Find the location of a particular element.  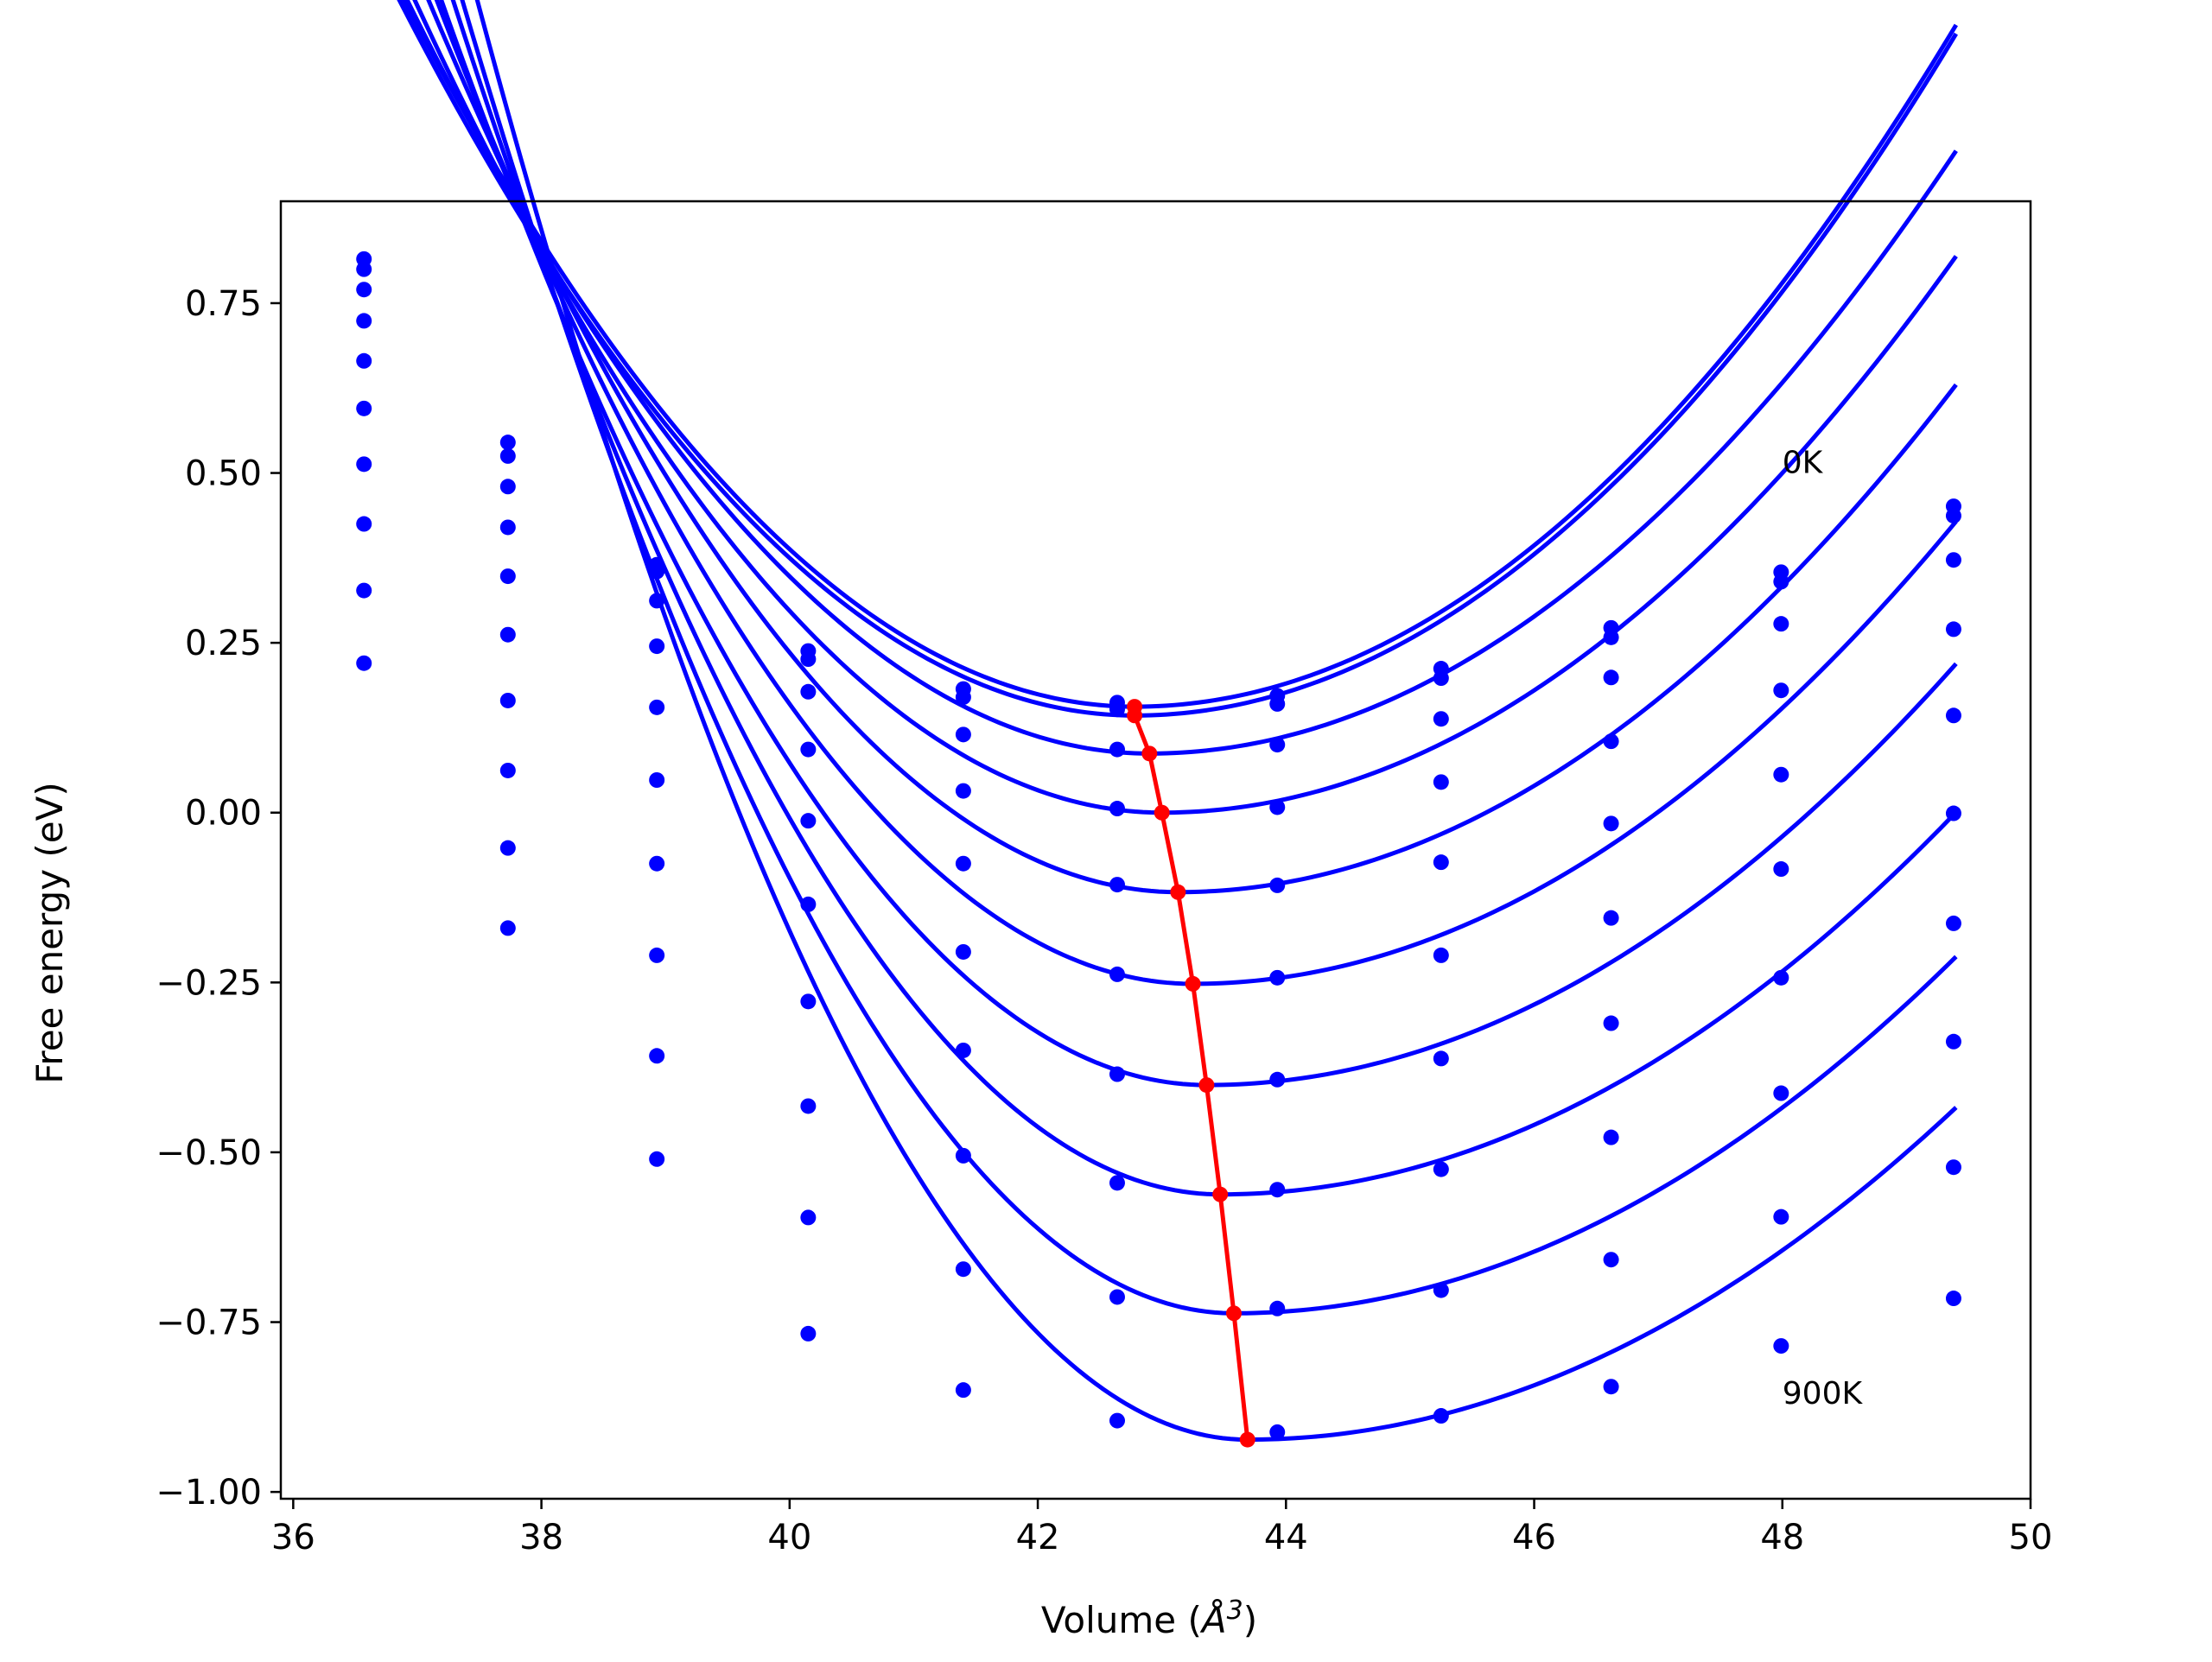

y-tick-label-6: 0.50 is located at coordinates (223, 474).